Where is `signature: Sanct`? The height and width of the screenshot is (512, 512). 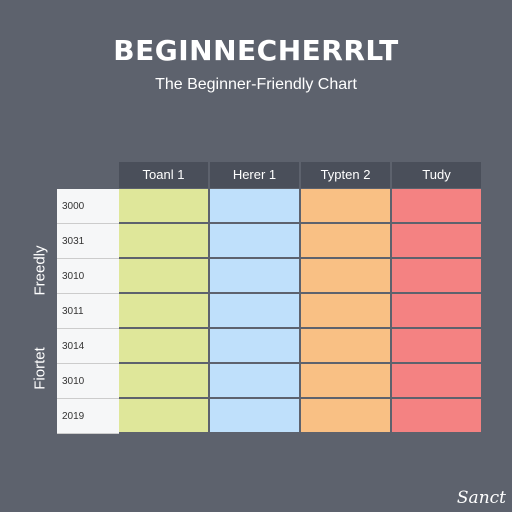
signature: Sanct is located at coordinates (481, 498).